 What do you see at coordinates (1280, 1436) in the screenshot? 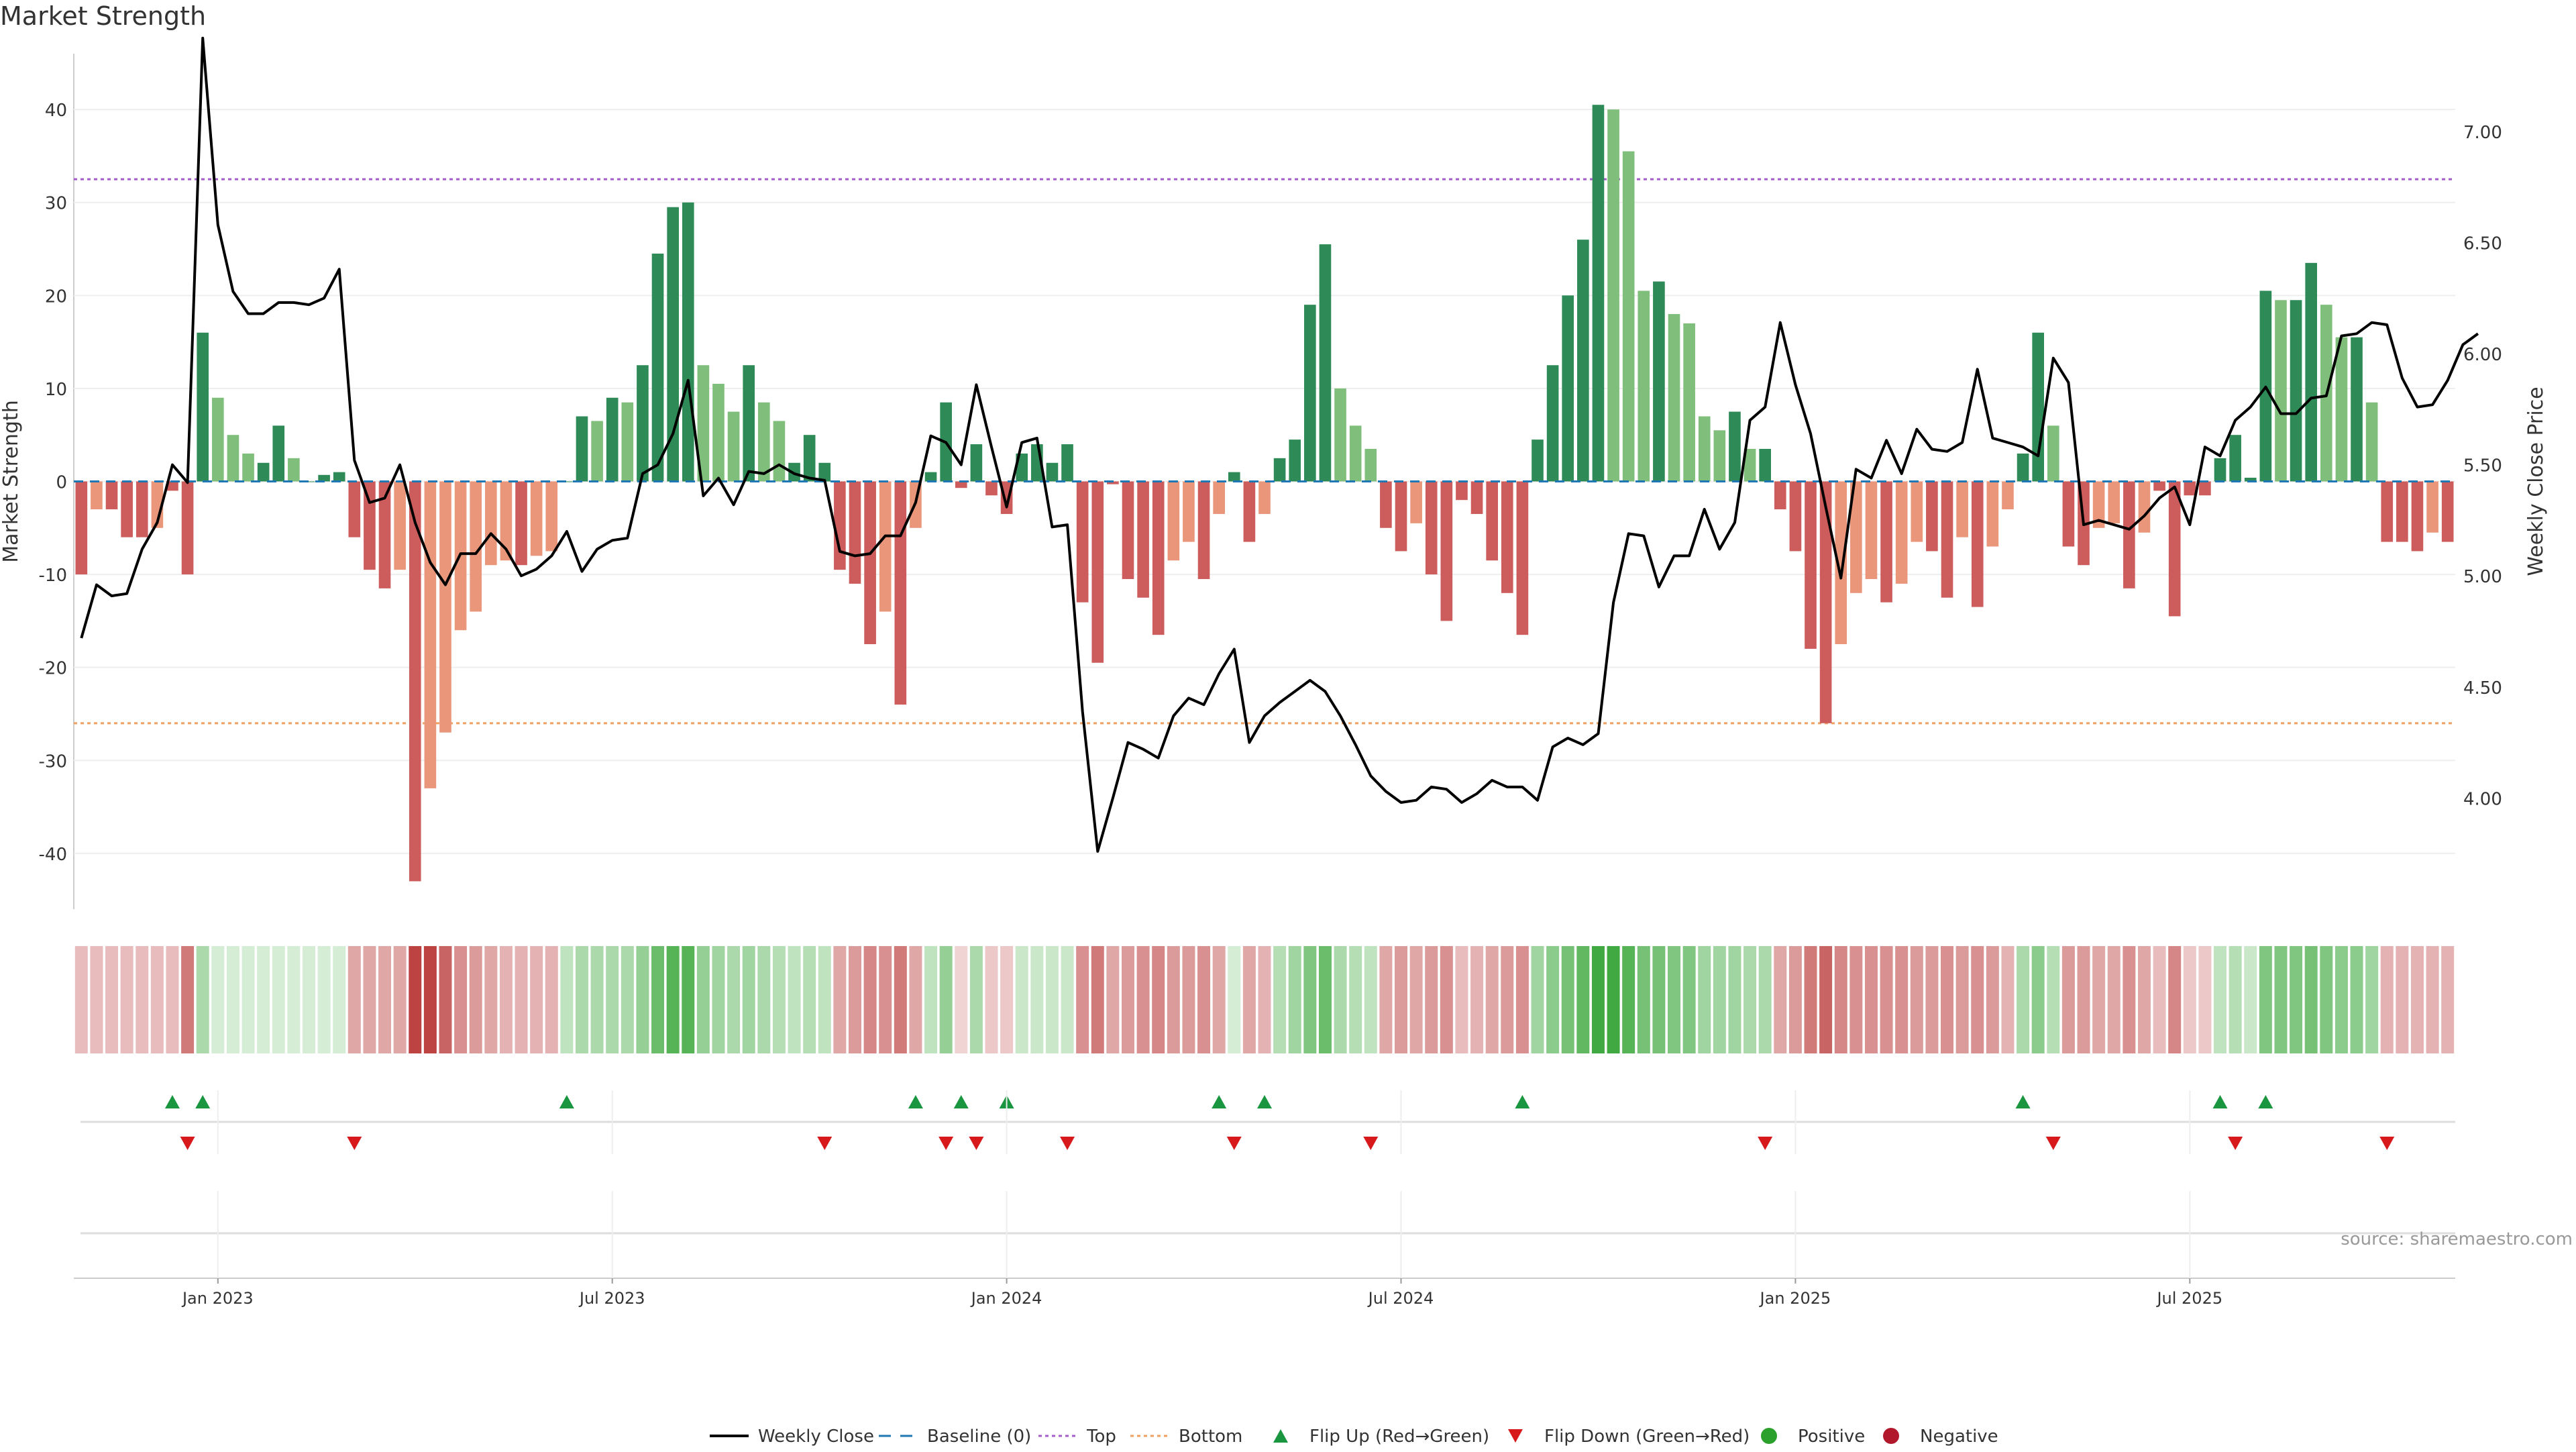
I see `legend-swatch-flip-up` at bounding box center [1280, 1436].